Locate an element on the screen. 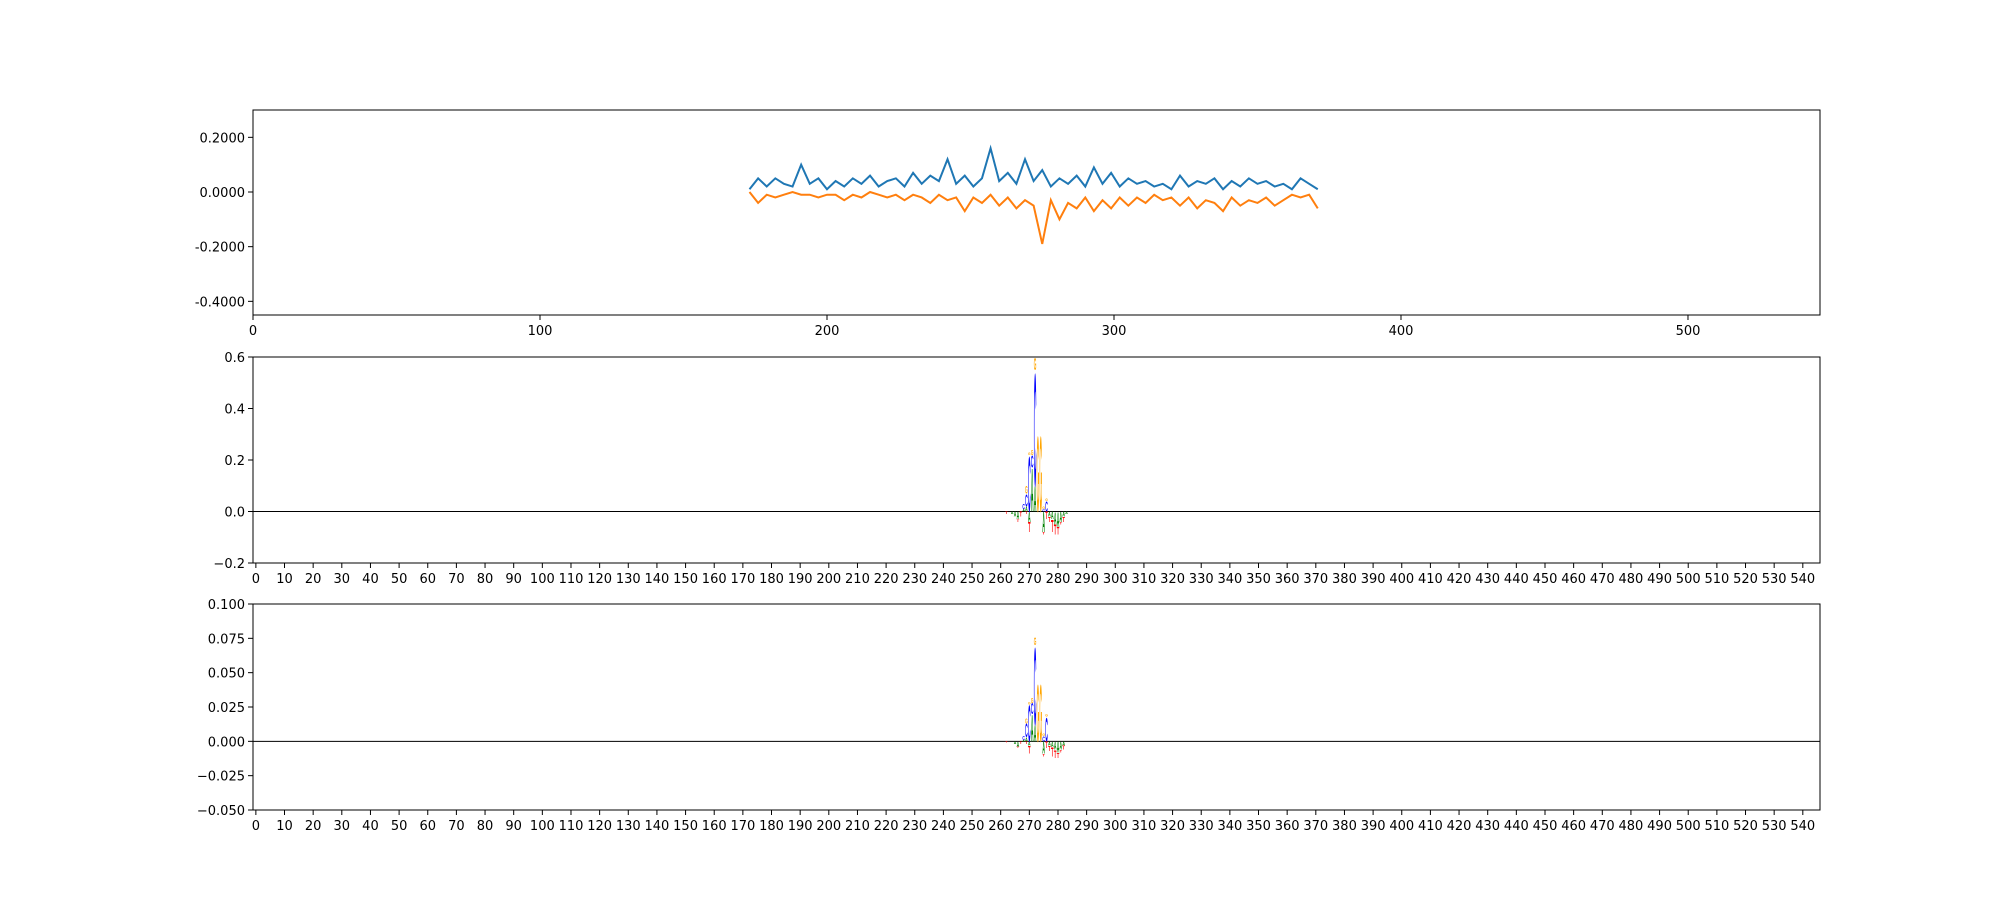  x-tick-label: 310 is located at coordinates (1144, 826).